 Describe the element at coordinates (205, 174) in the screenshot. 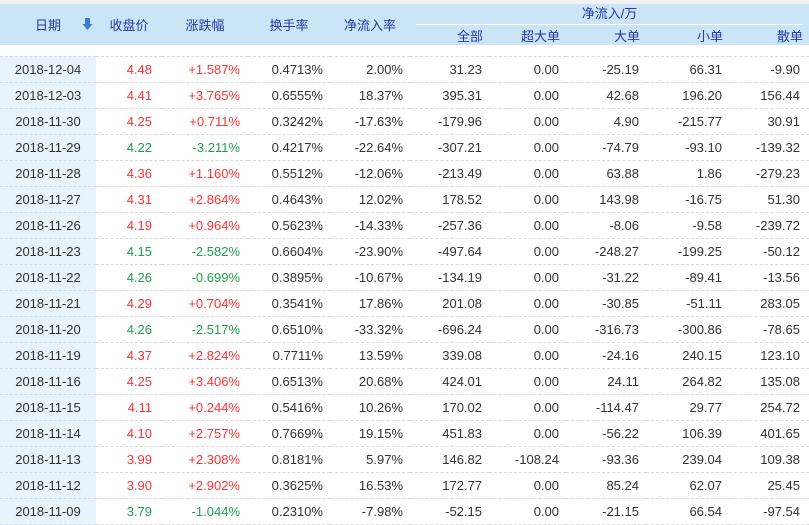

I see `change-percent-cell: +1.160%` at that location.